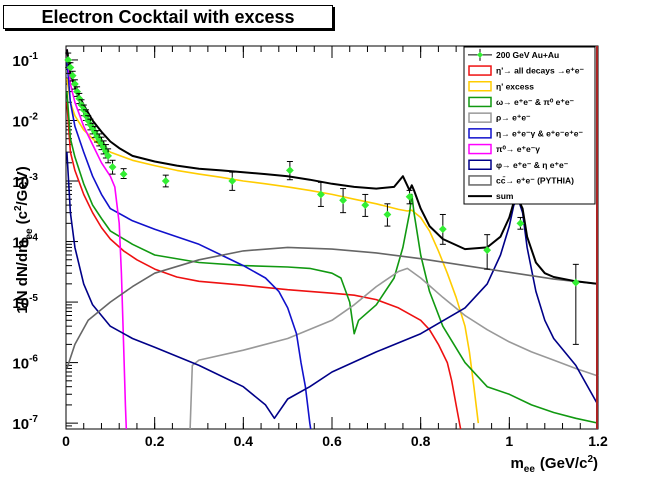 This screenshot has width=664, height=477. What do you see at coordinates (535, 180) in the screenshot?
I see `legend-label: cc̄→ e⁺e⁻ (PYTHIA)` at bounding box center [535, 180].